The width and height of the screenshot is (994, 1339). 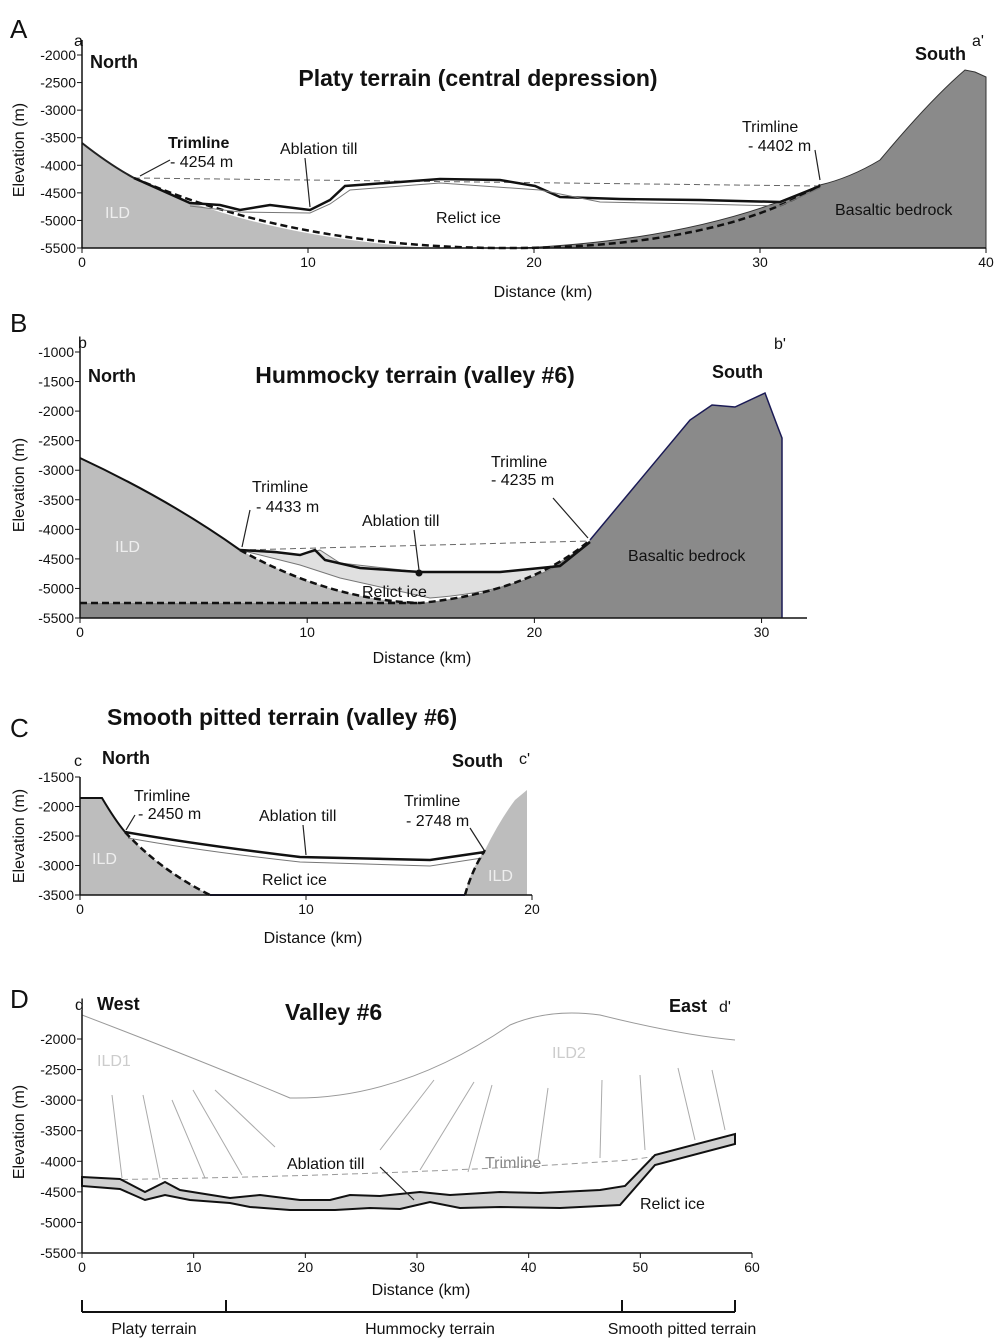 What do you see at coordinates (201, 162) in the screenshot?
I see `annotation: - 4254 m` at bounding box center [201, 162].